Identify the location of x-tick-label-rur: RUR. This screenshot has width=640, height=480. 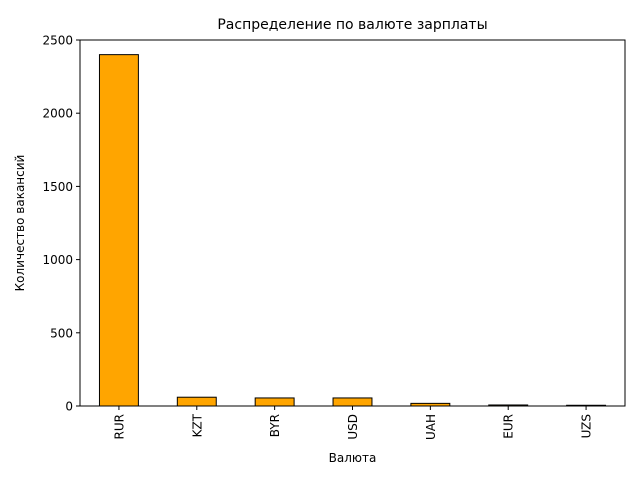
(119, 426).